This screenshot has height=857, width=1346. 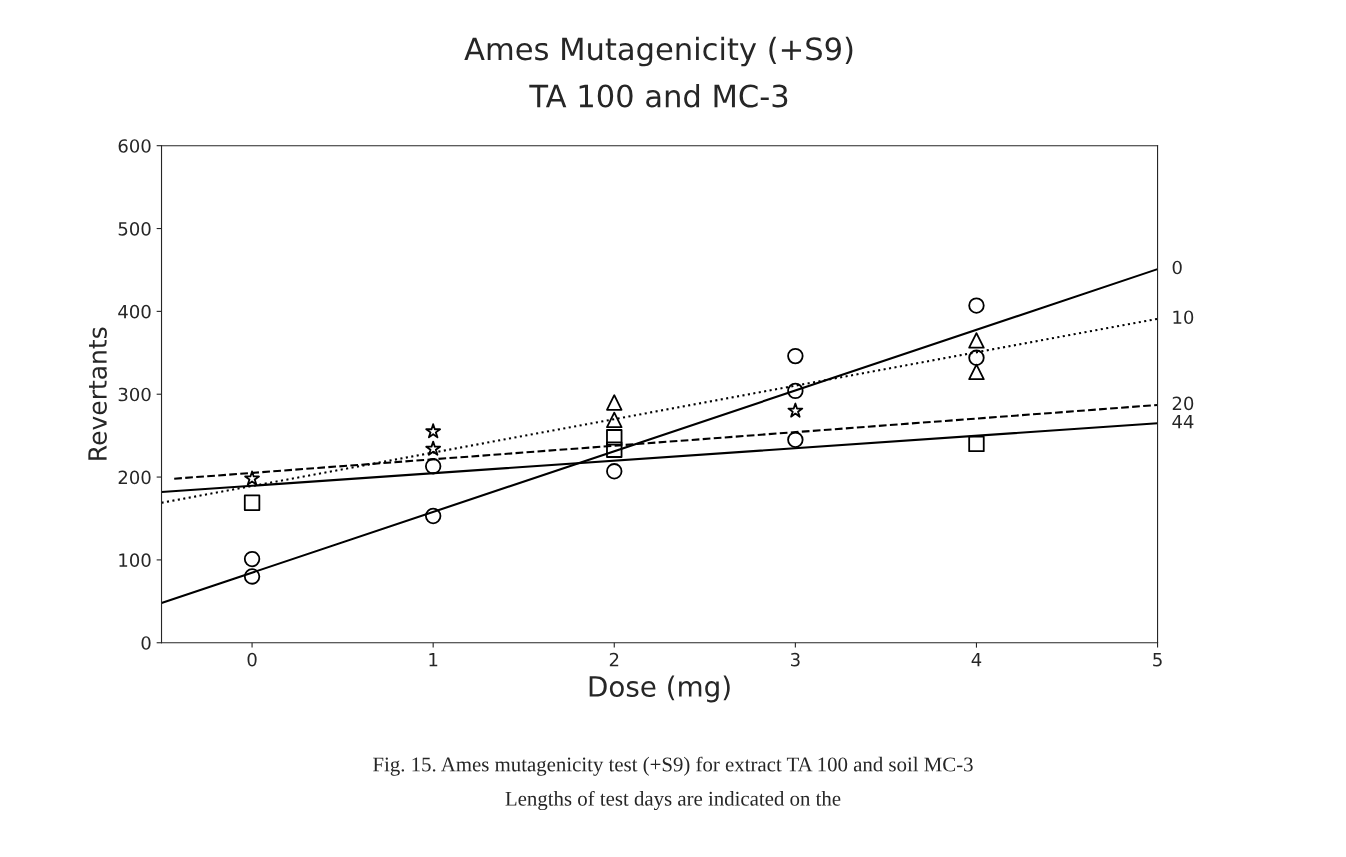 What do you see at coordinates (134, 311) in the screenshot?
I see `y-tick-label: 400` at bounding box center [134, 311].